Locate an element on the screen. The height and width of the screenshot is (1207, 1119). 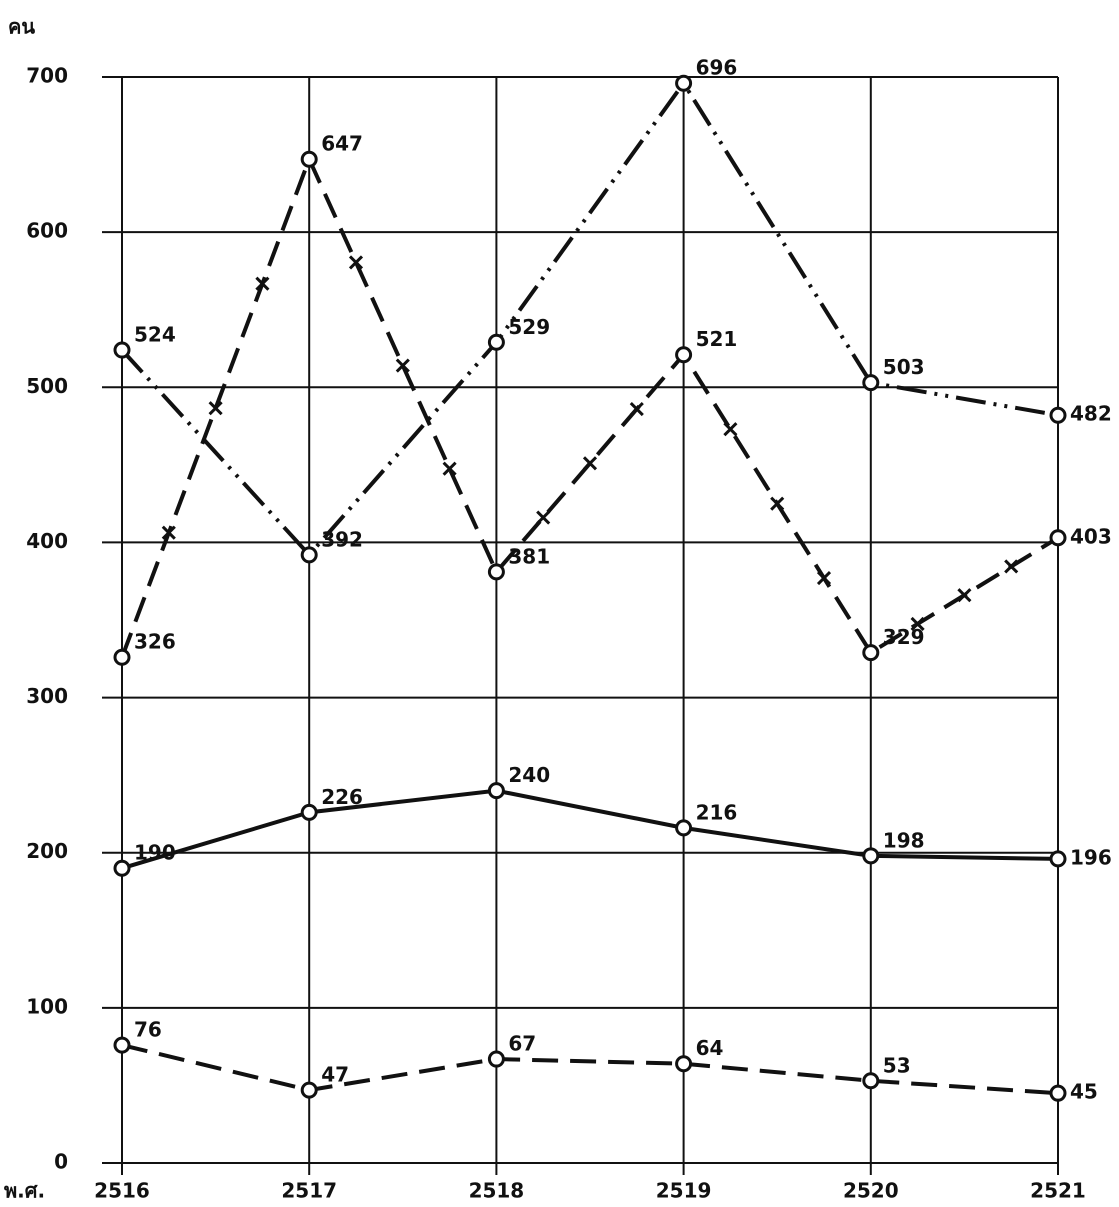
x-tick-label: 2521 is located at coordinates (1058, 1191).